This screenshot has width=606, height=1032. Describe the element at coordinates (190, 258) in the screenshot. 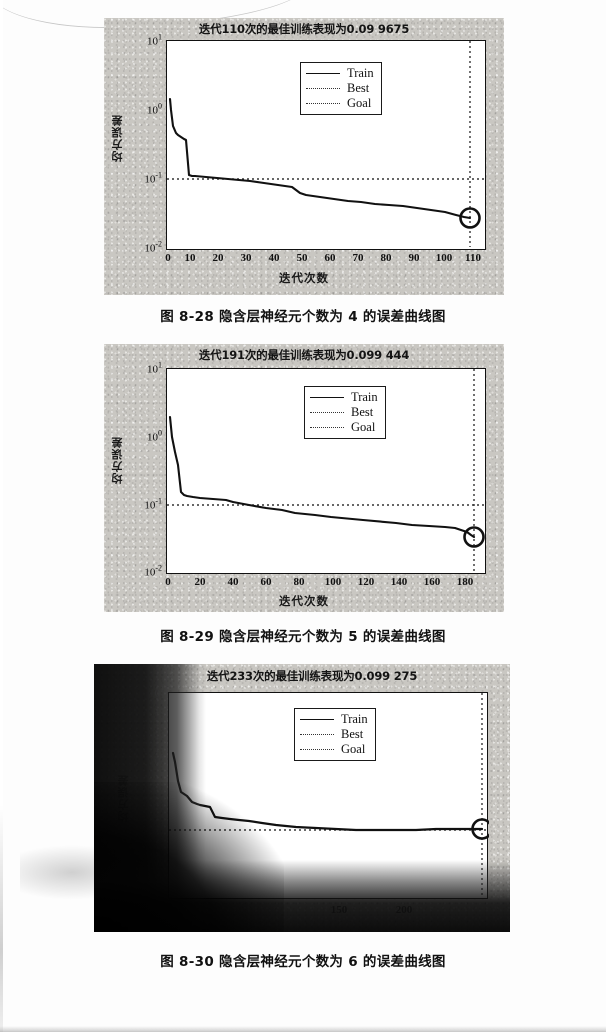

I see `x-tick-label: 10` at that location.